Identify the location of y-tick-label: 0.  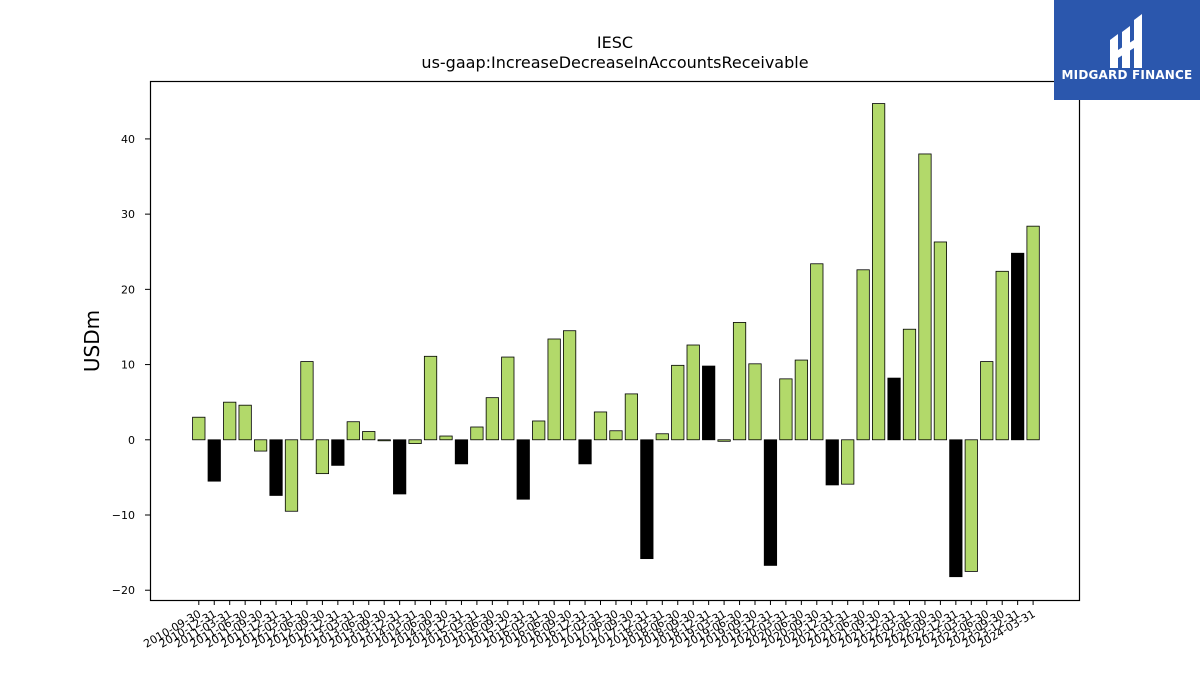
(131, 440).